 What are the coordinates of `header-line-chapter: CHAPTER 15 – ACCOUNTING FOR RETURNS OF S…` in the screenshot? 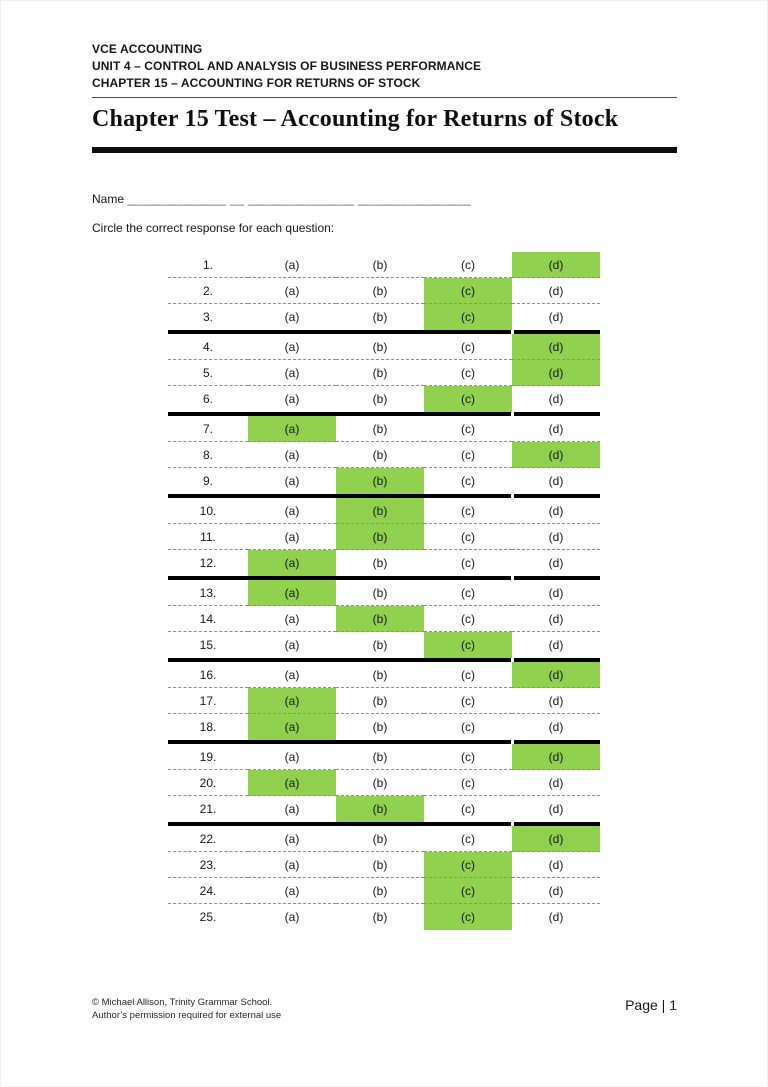 It's located at (256, 83).